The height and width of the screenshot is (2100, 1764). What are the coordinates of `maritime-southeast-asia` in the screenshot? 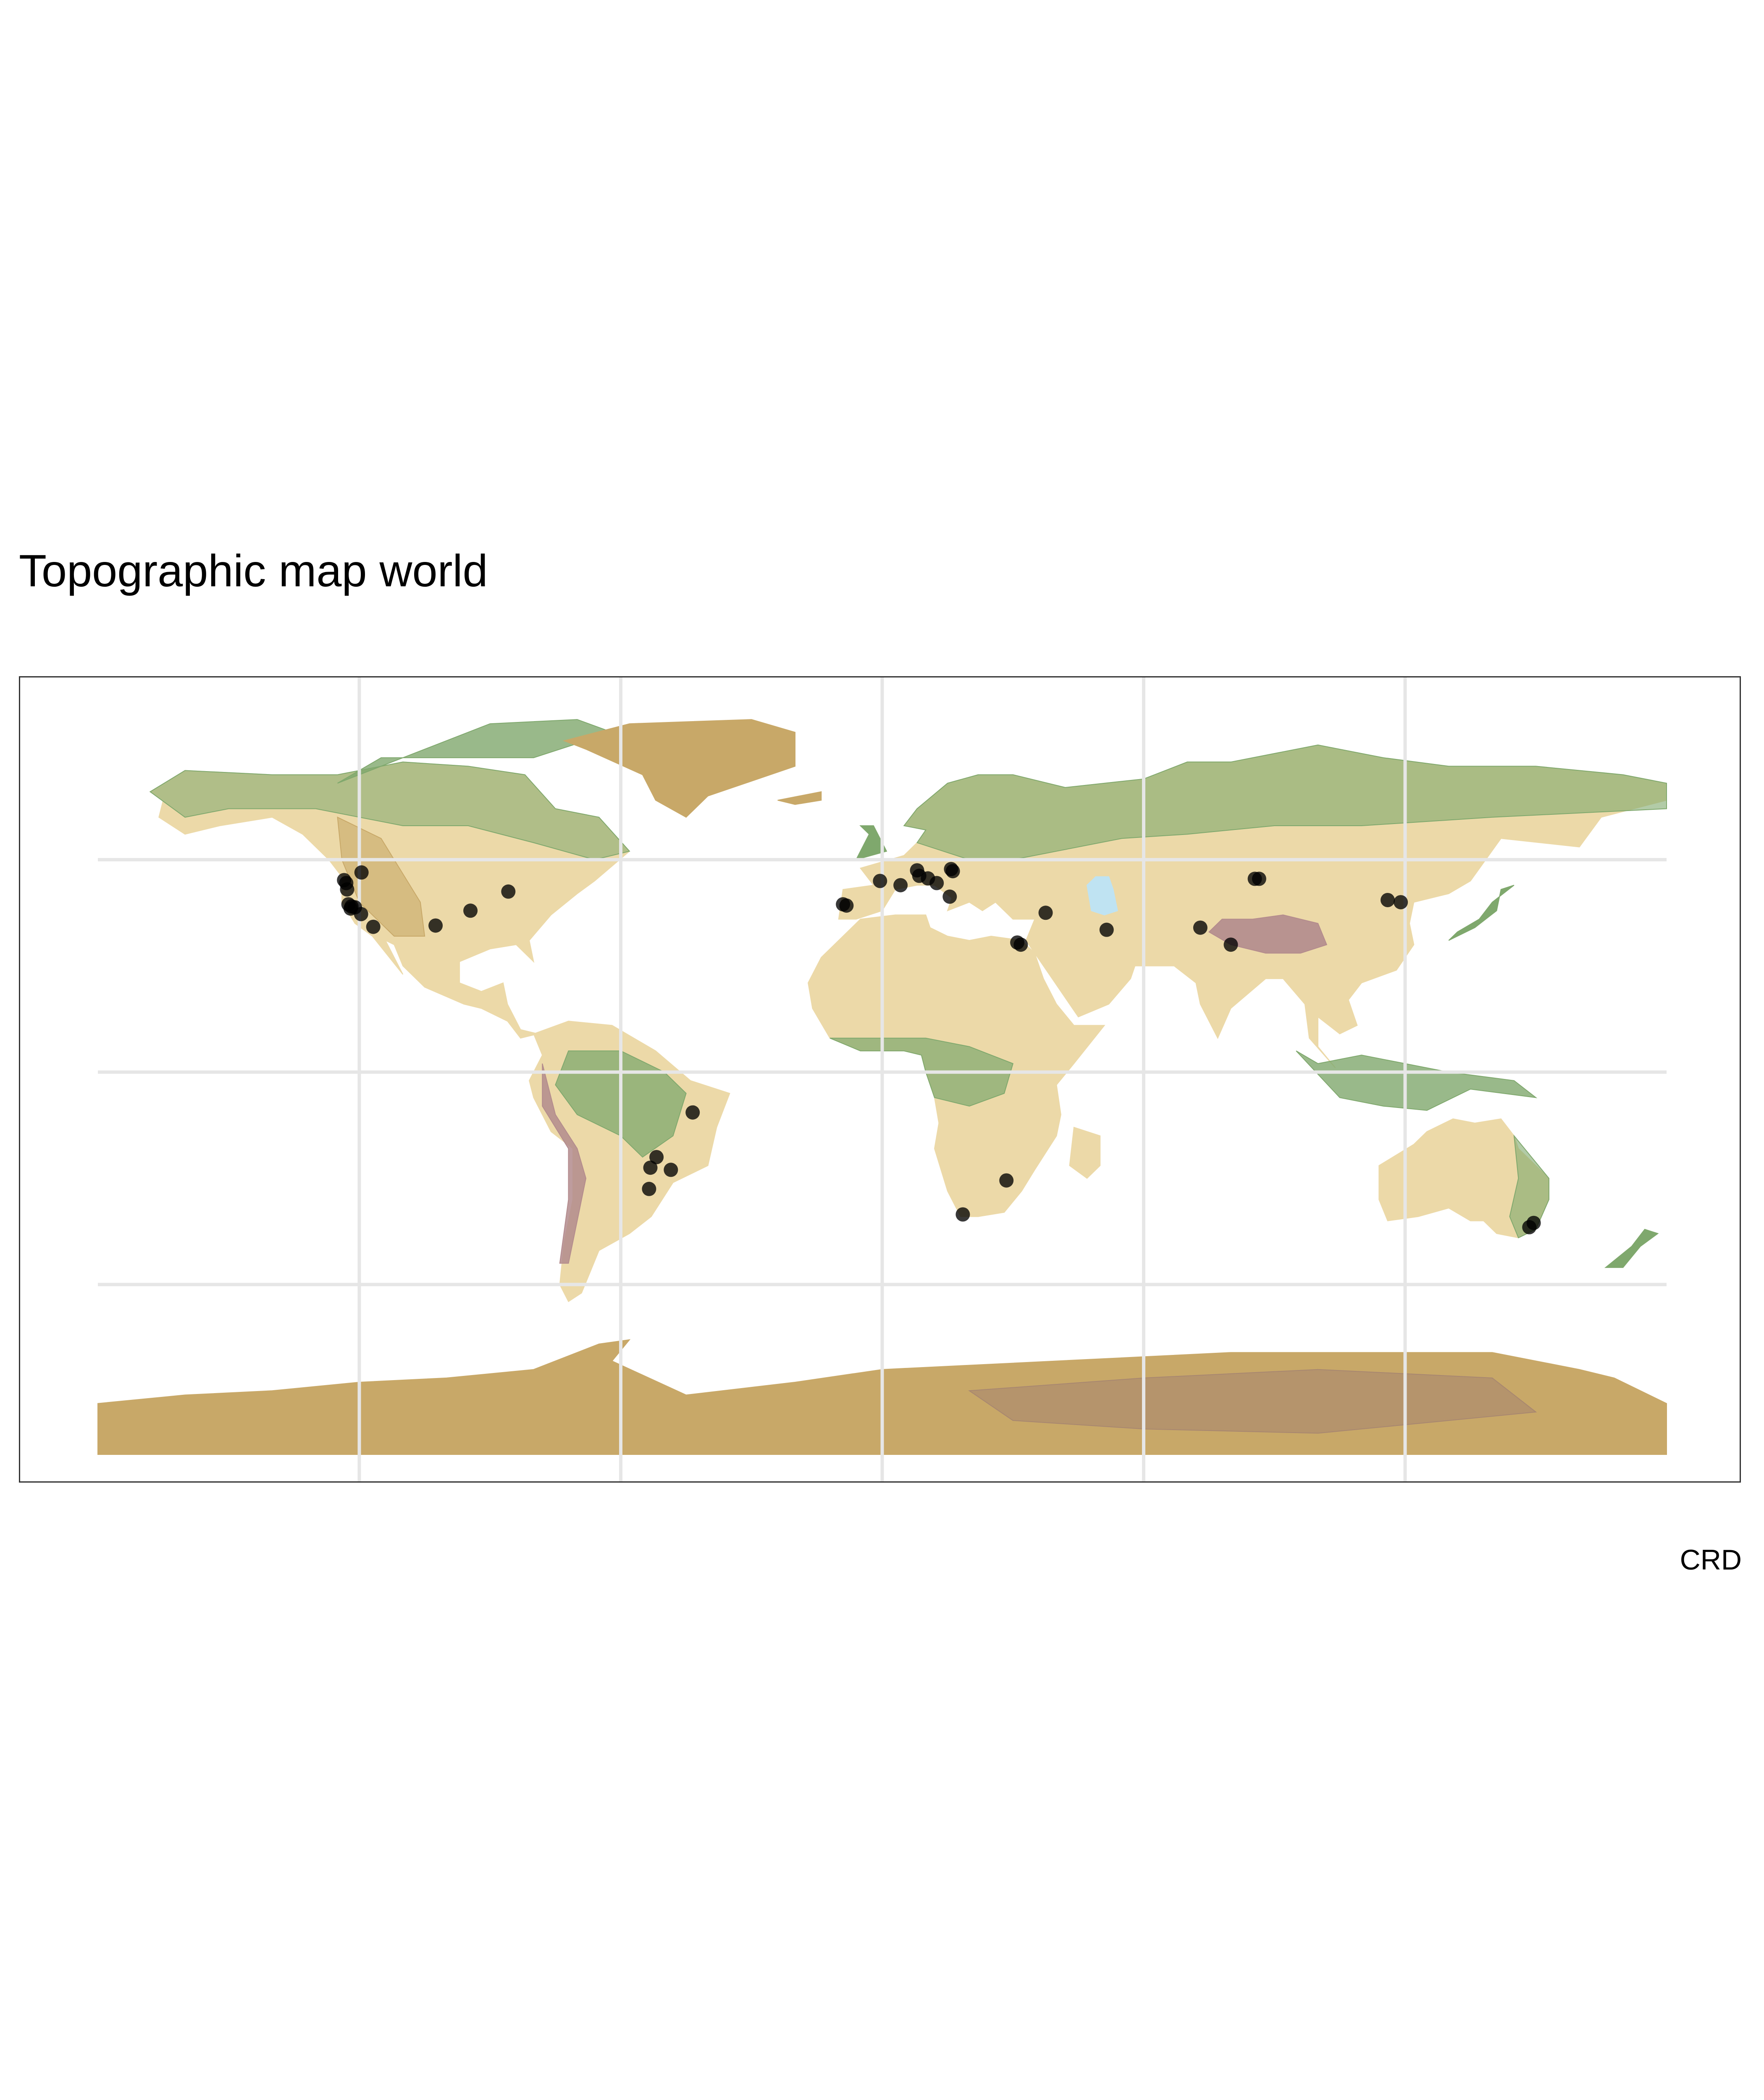 It's located at (1417, 1080).